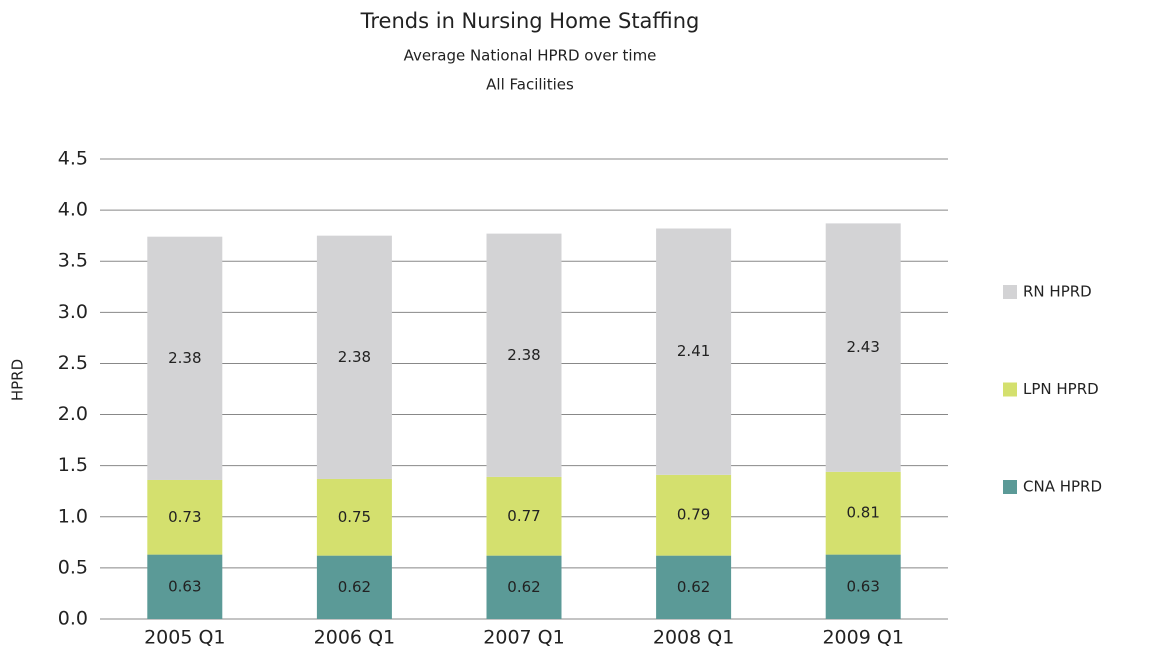 The height and width of the screenshot is (653, 1155). Describe the element at coordinates (73, 312) in the screenshot. I see `y-tick-label: 3.0` at that location.